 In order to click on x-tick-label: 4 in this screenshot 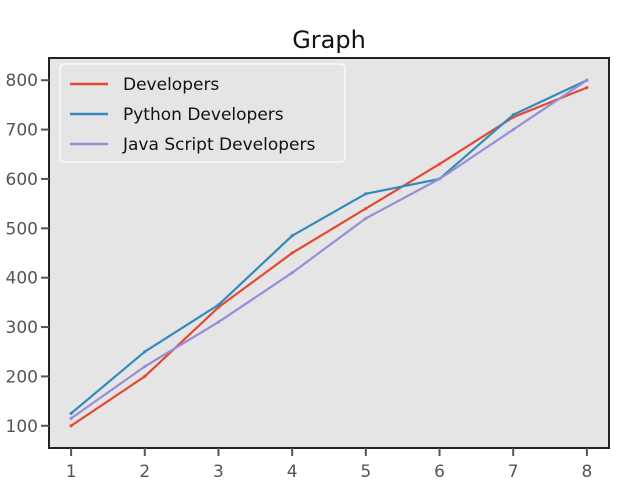, I will do `click(292, 471)`.